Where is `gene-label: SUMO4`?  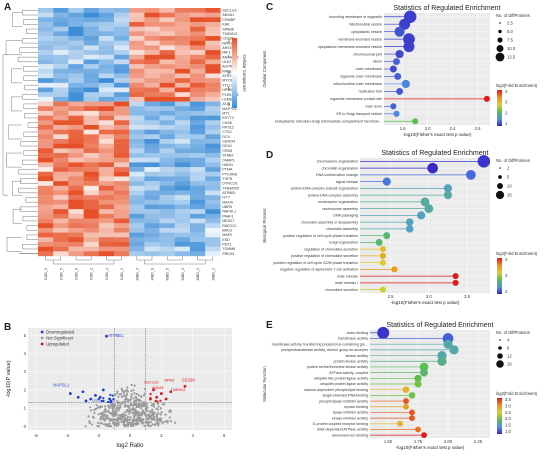 gene-label: SUMO4 is located at coordinates (228, 142).